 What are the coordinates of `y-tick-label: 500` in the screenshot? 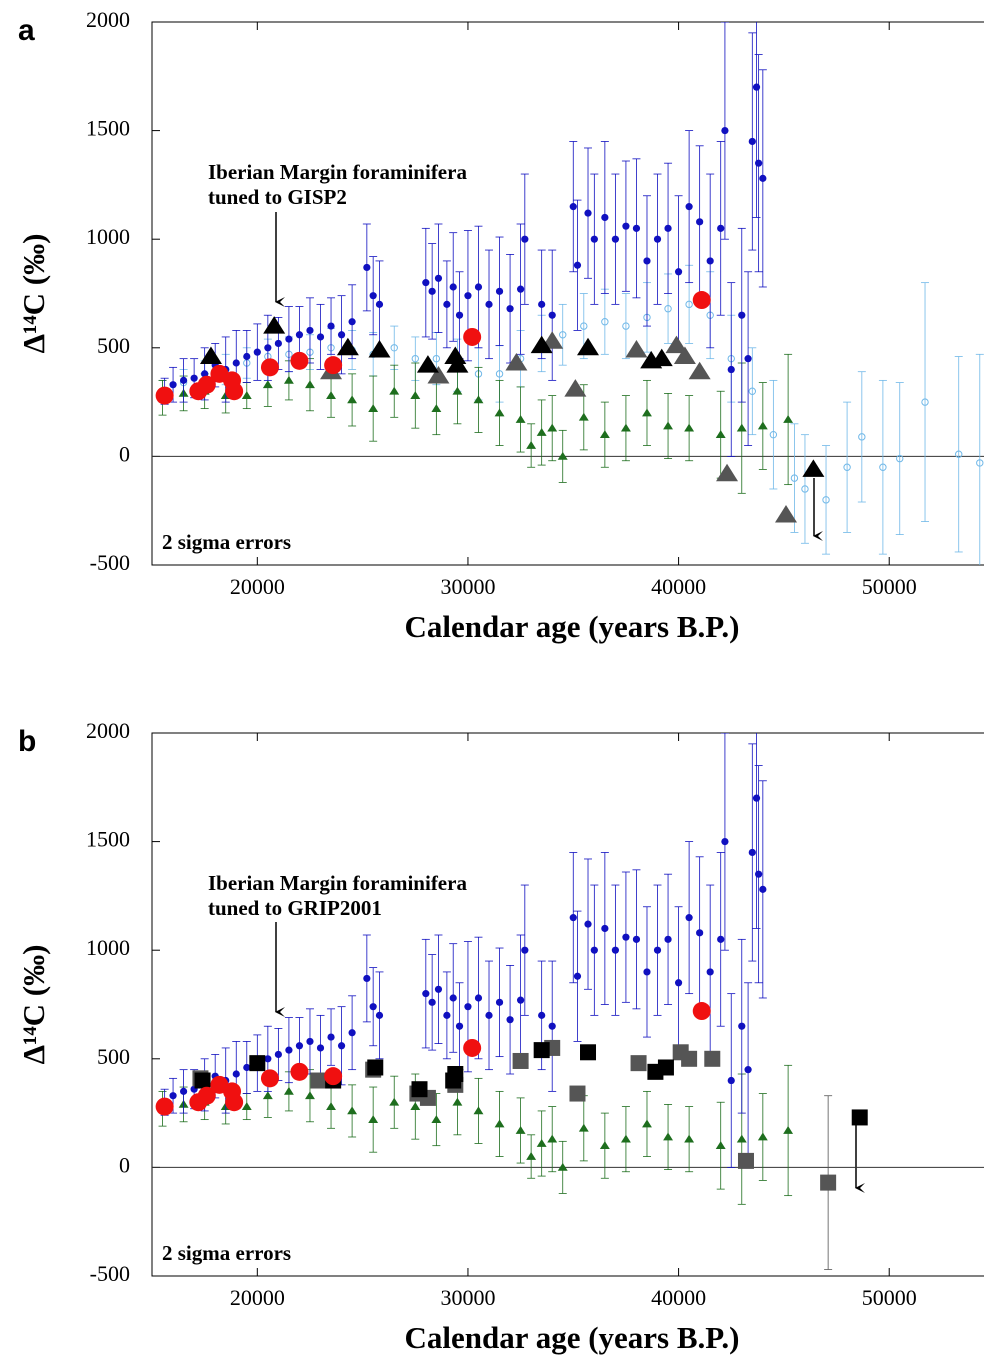 It's located at (113, 345).